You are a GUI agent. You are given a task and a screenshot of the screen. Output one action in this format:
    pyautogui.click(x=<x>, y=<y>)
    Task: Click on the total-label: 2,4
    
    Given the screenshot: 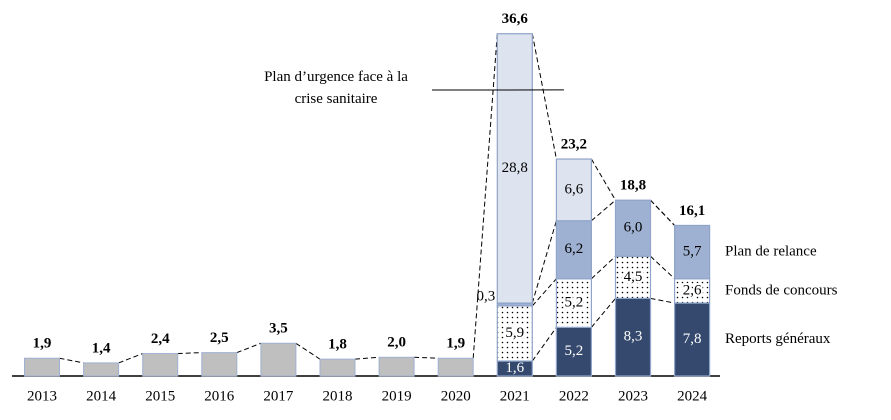 What is the action you would take?
    pyautogui.click(x=160, y=339)
    